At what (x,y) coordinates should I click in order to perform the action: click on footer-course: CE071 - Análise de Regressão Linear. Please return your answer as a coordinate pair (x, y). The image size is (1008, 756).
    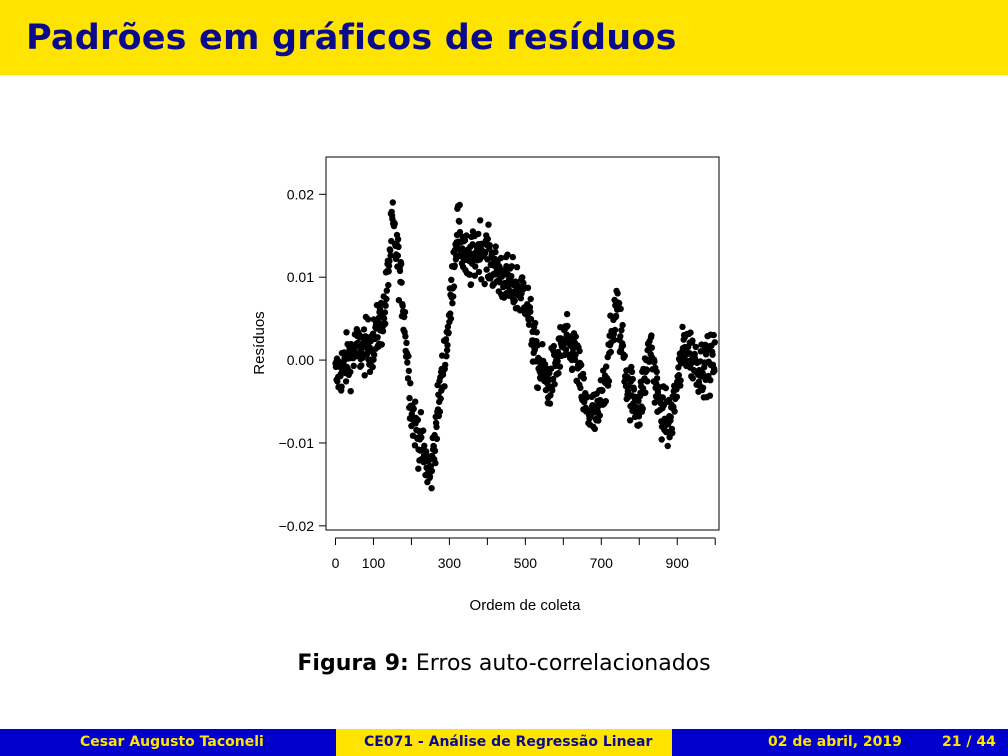
    Looking at the image, I should click on (508, 742).